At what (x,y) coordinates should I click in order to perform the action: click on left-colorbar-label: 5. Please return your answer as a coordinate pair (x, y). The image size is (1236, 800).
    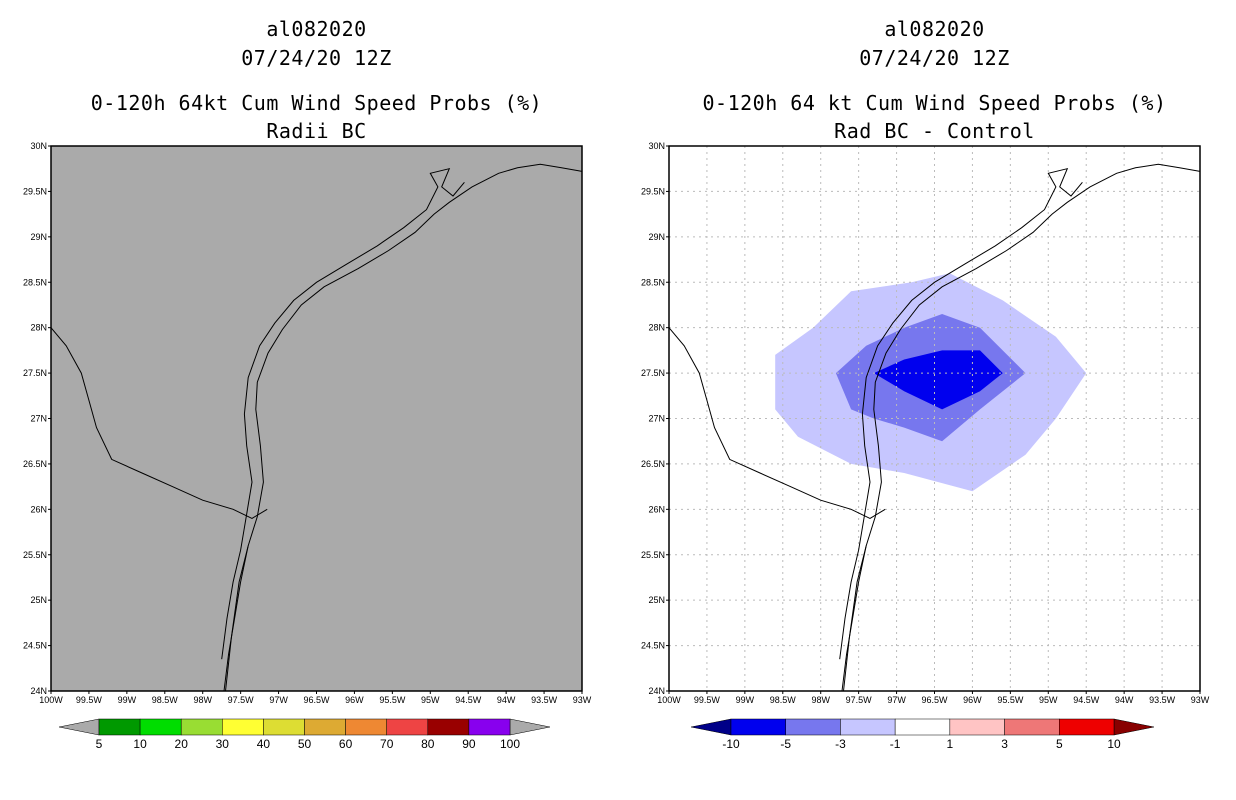
    Looking at the image, I should click on (99, 744).